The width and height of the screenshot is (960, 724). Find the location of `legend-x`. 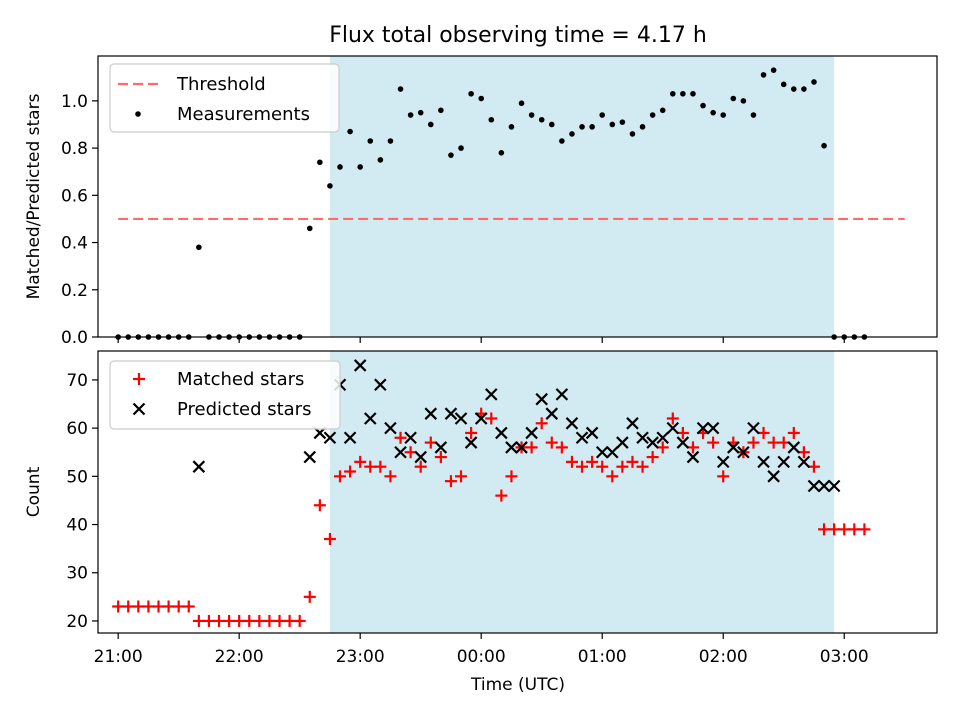

legend-x is located at coordinates (139, 409).